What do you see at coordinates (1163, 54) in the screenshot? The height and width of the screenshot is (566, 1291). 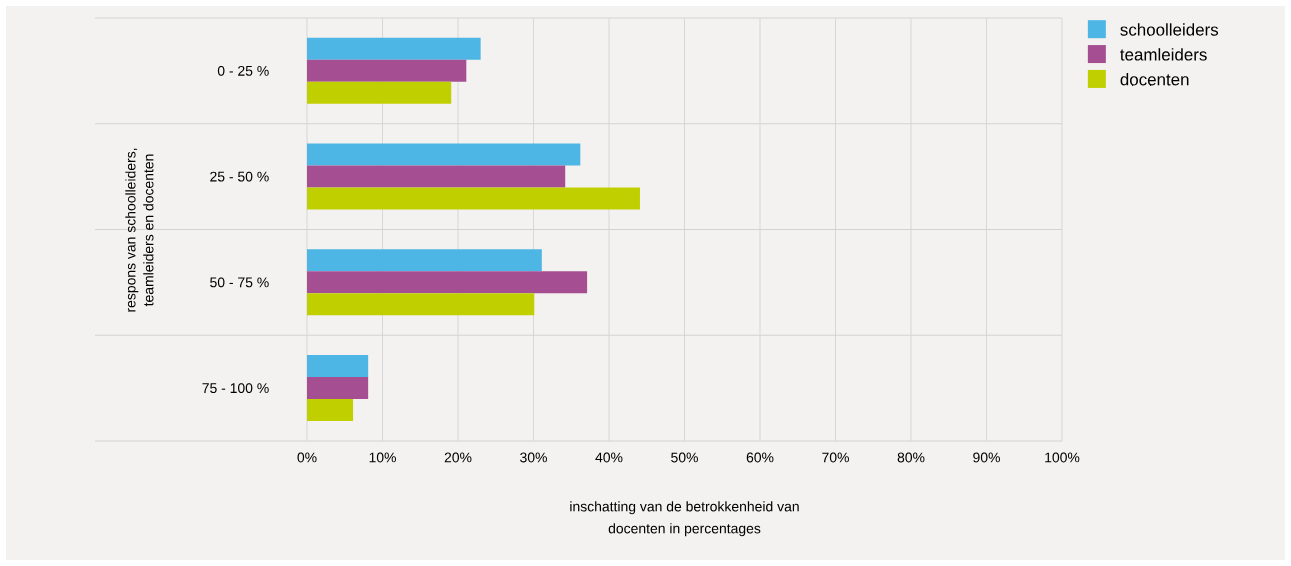 I see `legend-label: teamleiders` at bounding box center [1163, 54].